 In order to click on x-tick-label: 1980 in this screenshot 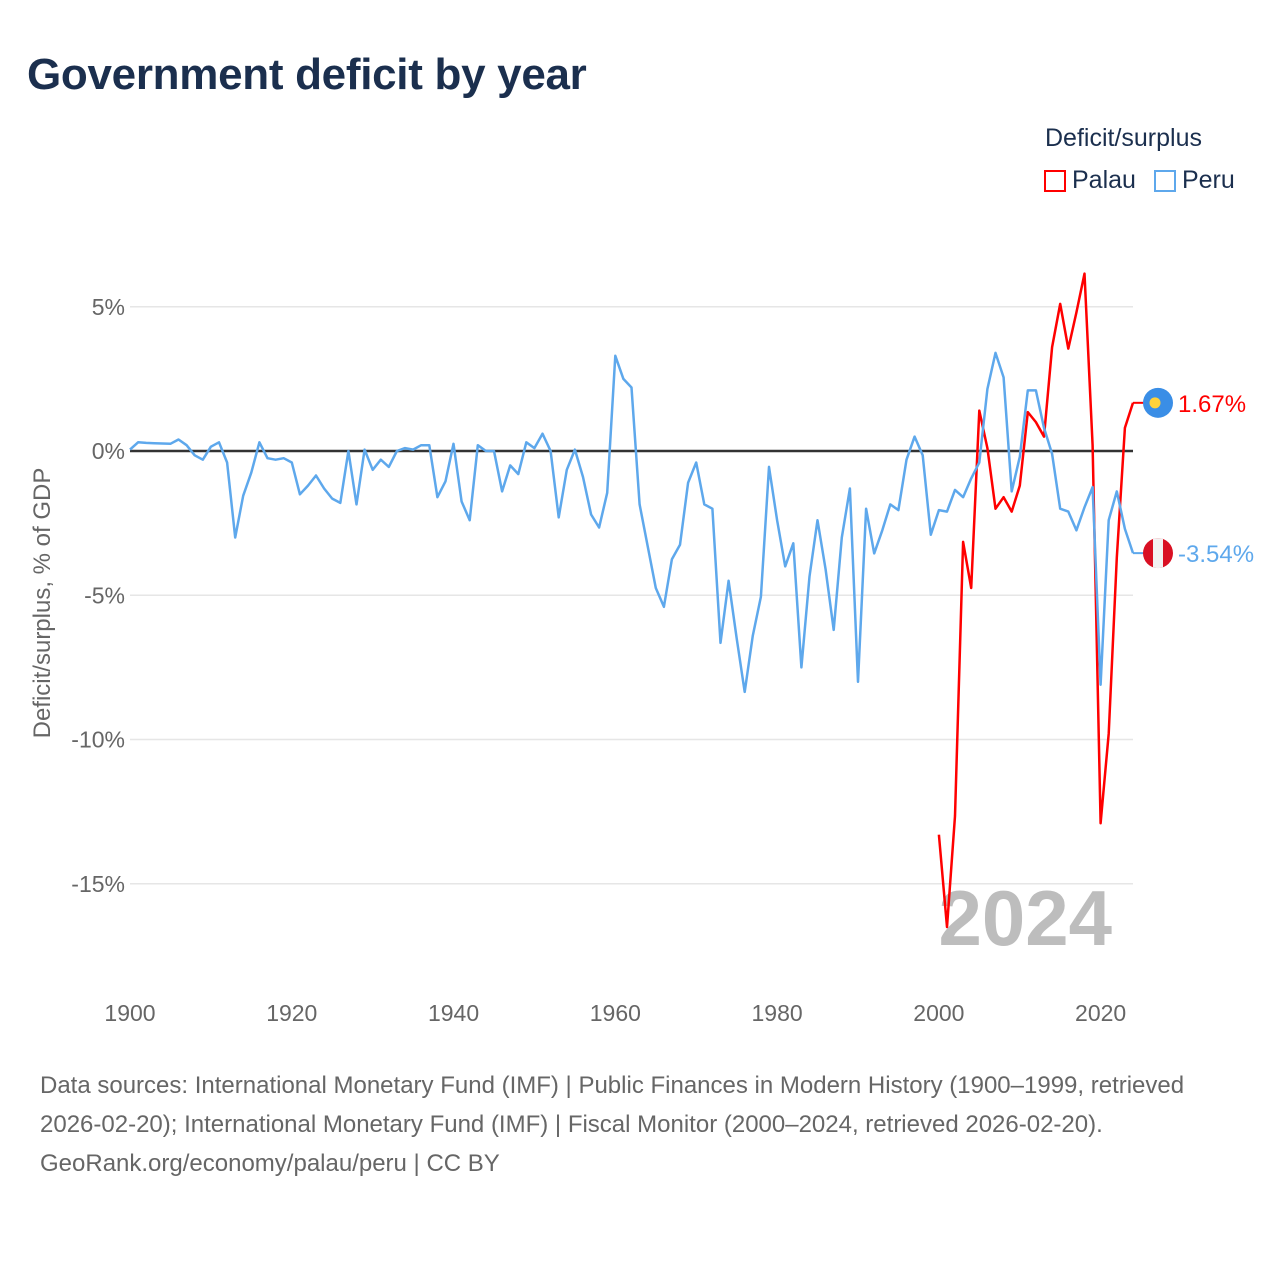, I will do `click(777, 1013)`.